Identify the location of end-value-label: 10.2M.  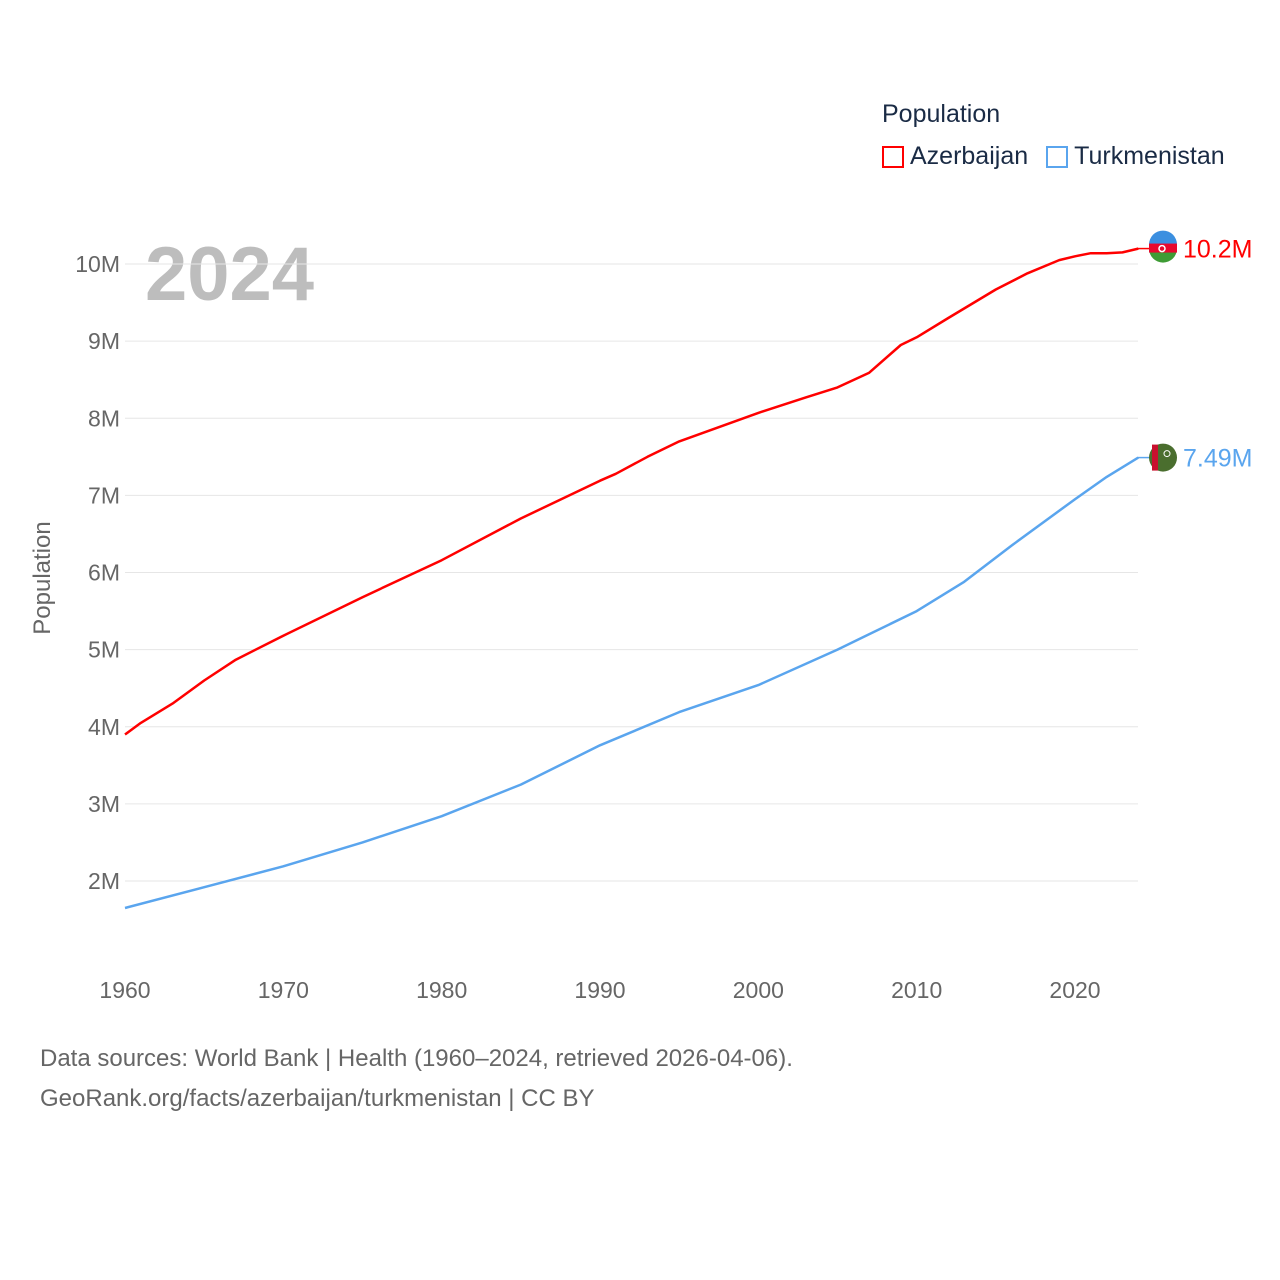
(1217, 250).